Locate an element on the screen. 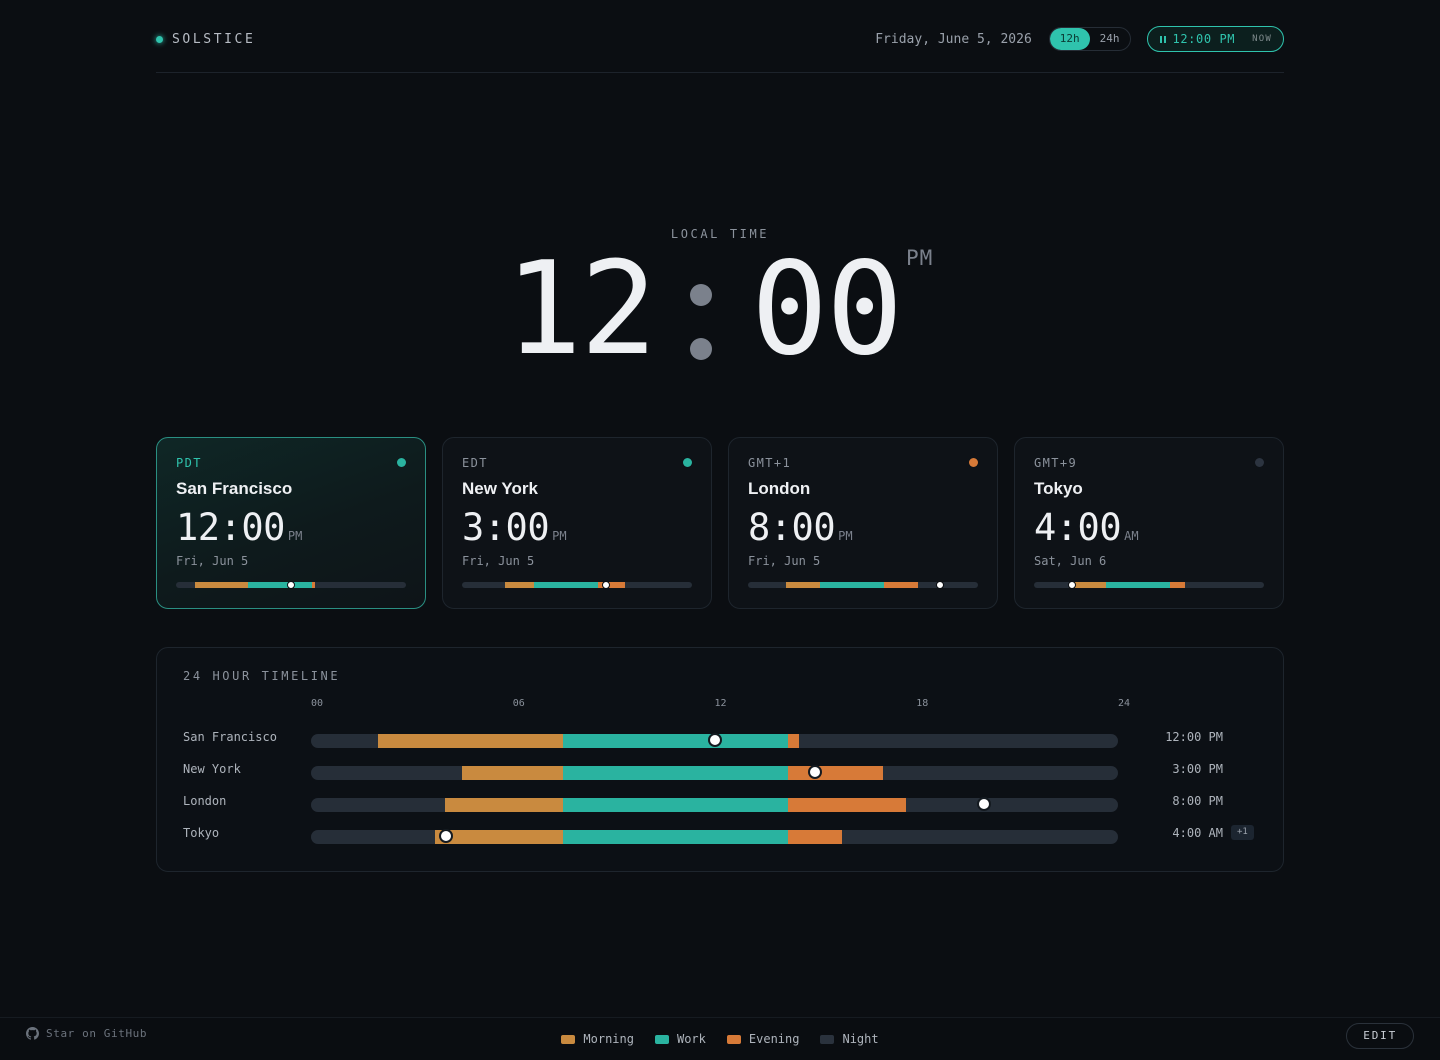 The width and height of the screenshot is (1440, 1060). edit-button: EDIT is located at coordinates (1380, 1036).